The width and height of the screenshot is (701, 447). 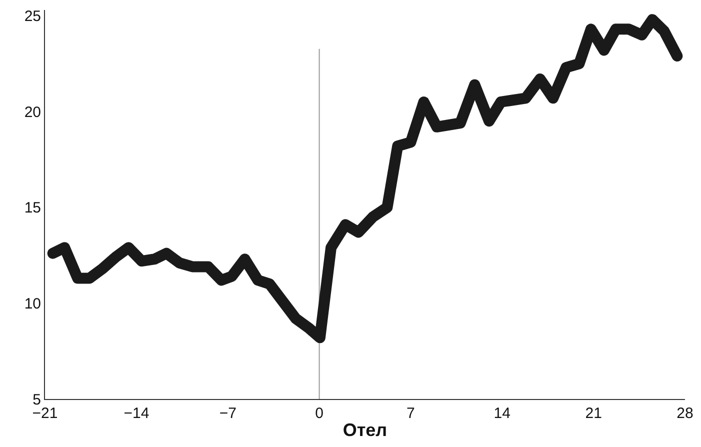 What do you see at coordinates (32, 112) in the screenshot?
I see `y-tick-label: 20` at bounding box center [32, 112].